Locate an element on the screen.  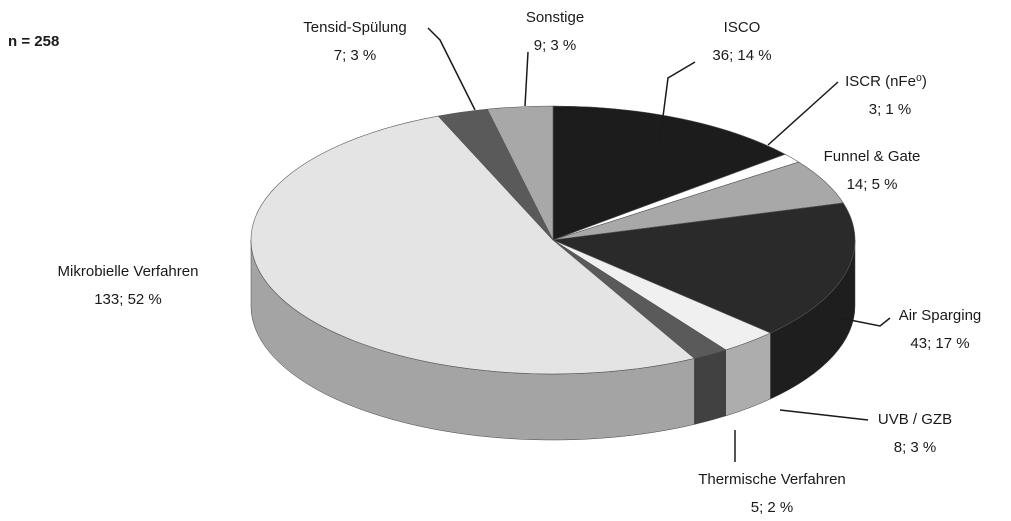
slice-value-label: 3; 1 % is located at coordinates (890, 109).